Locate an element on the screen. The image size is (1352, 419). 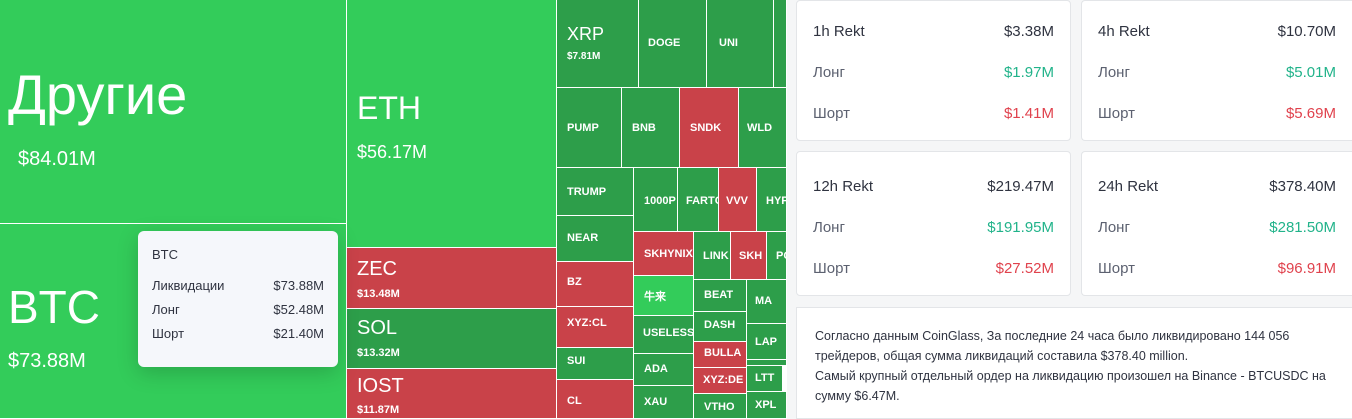
tile-symbol: XRP is located at coordinates (586, 34).